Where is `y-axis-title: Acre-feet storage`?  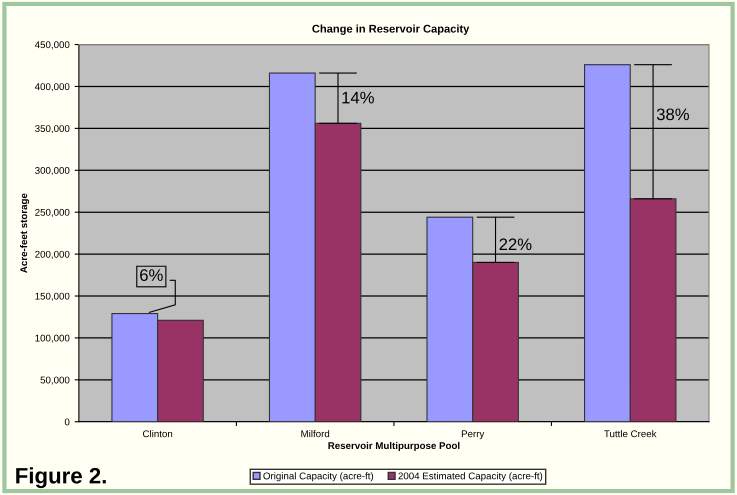
y-axis-title: Acre-feet storage is located at coordinates (25, 233).